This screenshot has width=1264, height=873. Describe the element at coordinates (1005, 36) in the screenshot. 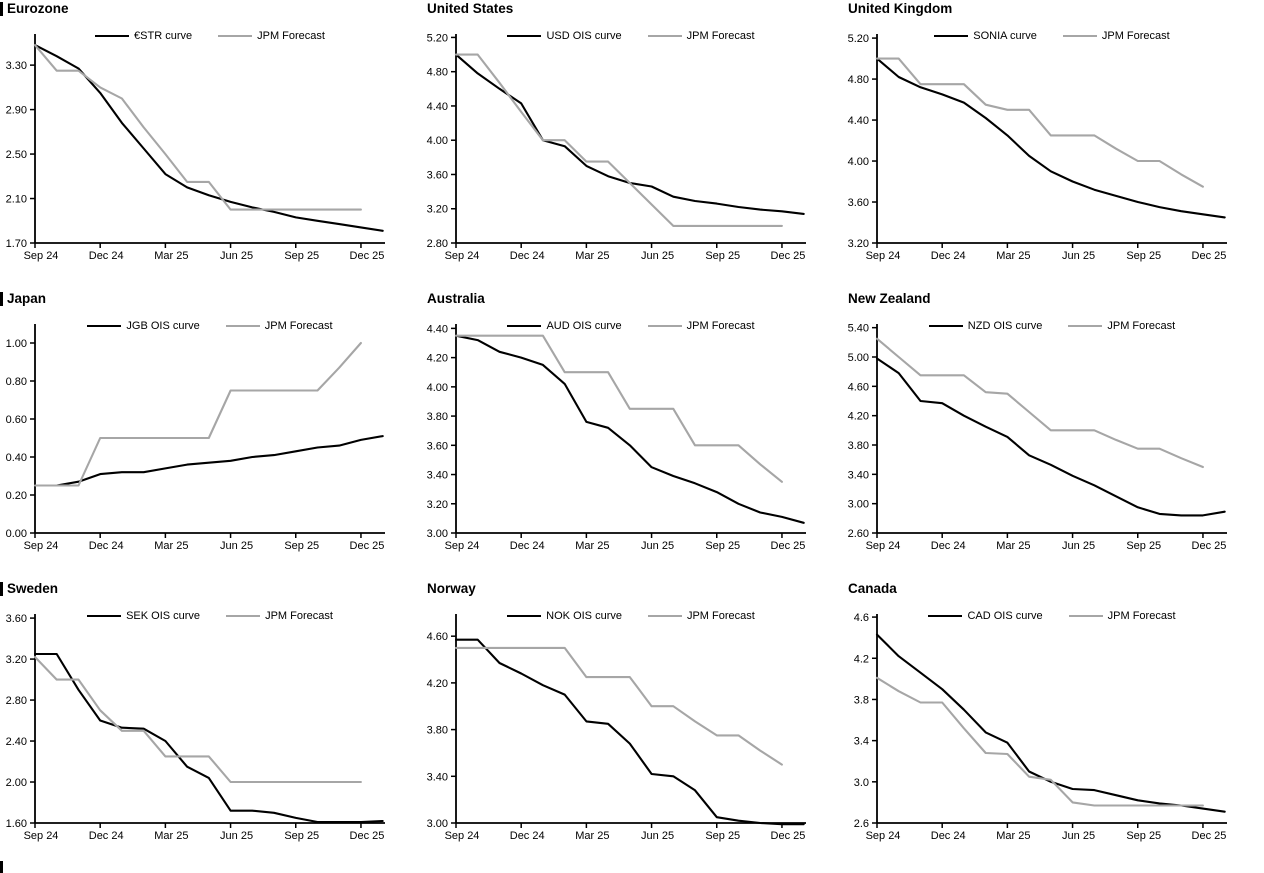

I see `legend-label: SONIA curve` at that location.